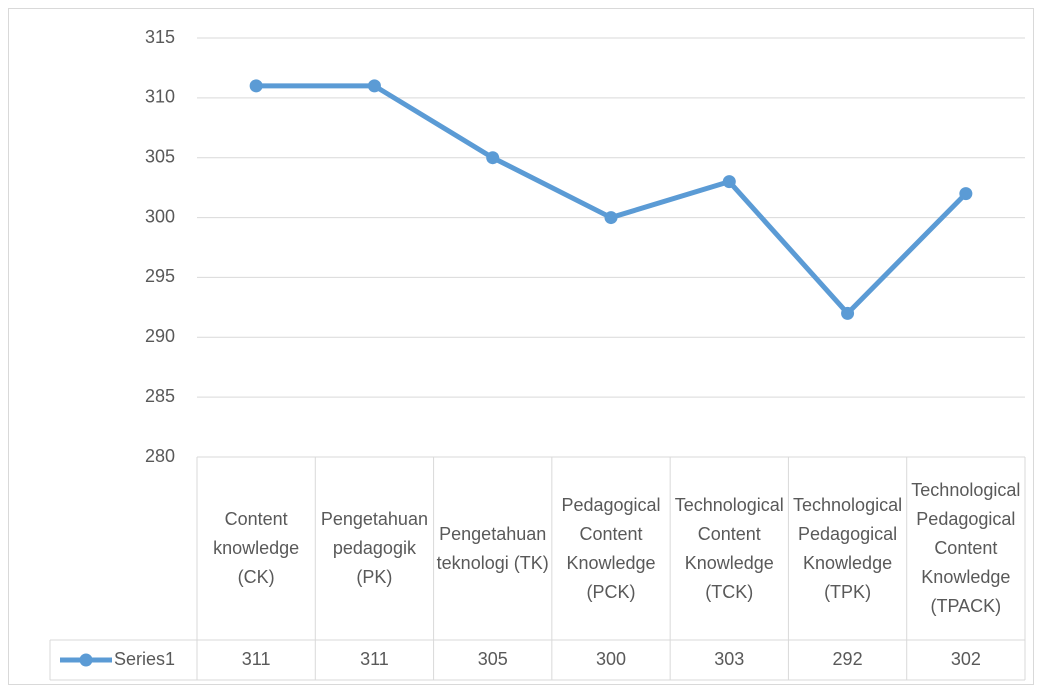  I want to click on x-tick-label: Content knowledge (CK), so click(256, 548).